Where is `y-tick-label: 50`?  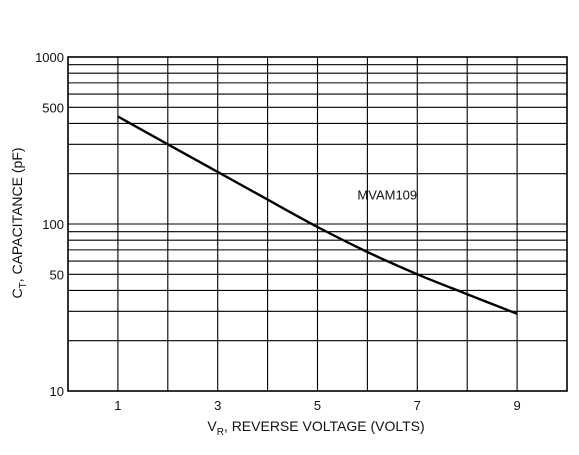 y-tick-label: 50 is located at coordinates (57, 274).